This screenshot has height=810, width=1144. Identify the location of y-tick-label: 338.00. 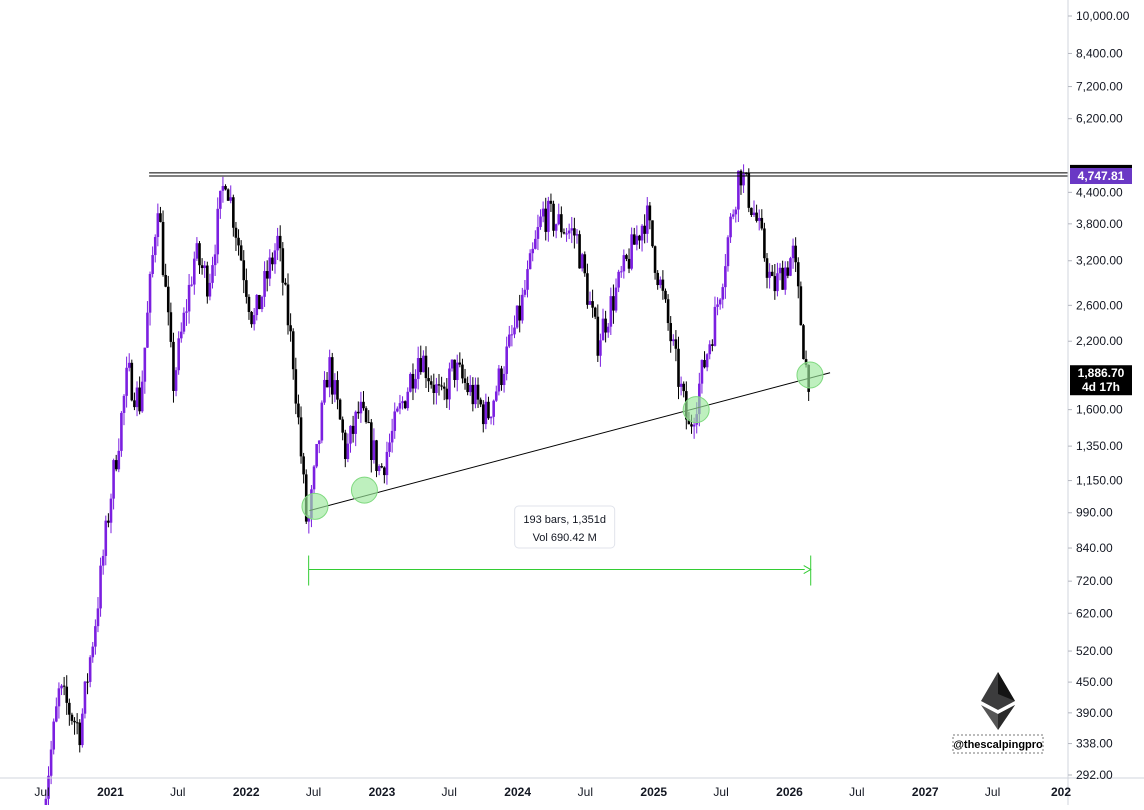
(1094, 744).